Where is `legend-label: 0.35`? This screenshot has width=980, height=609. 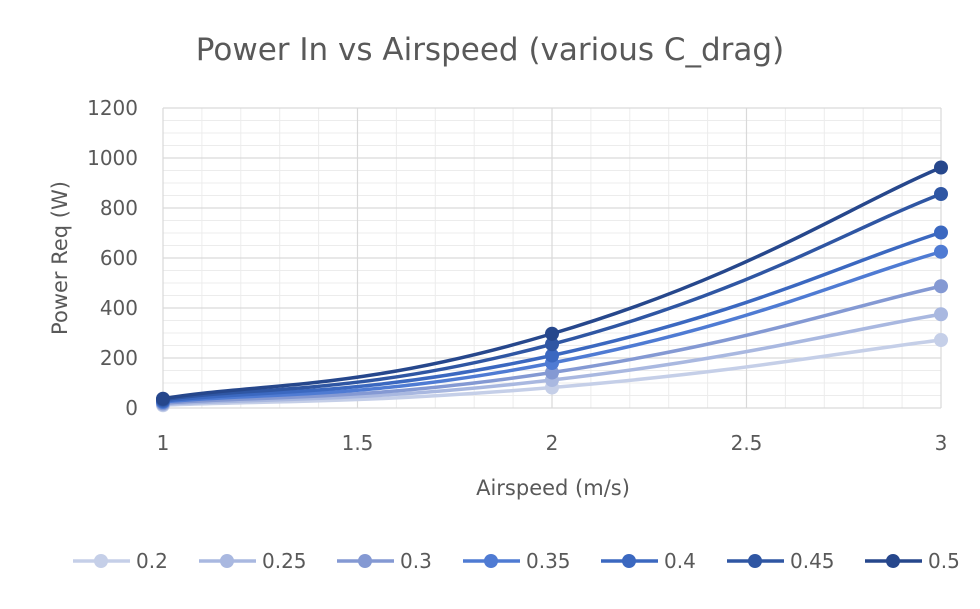 legend-label: 0.35 is located at coordinates (548, 561).